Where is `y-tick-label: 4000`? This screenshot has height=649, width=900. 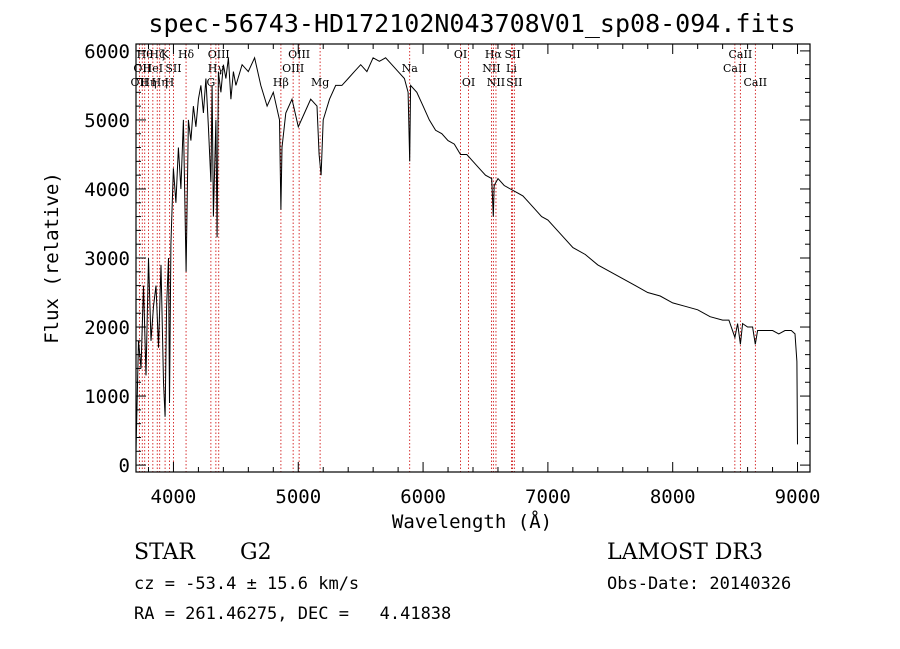 y-tick-label: 4000 is located at coordinates (107, 190).